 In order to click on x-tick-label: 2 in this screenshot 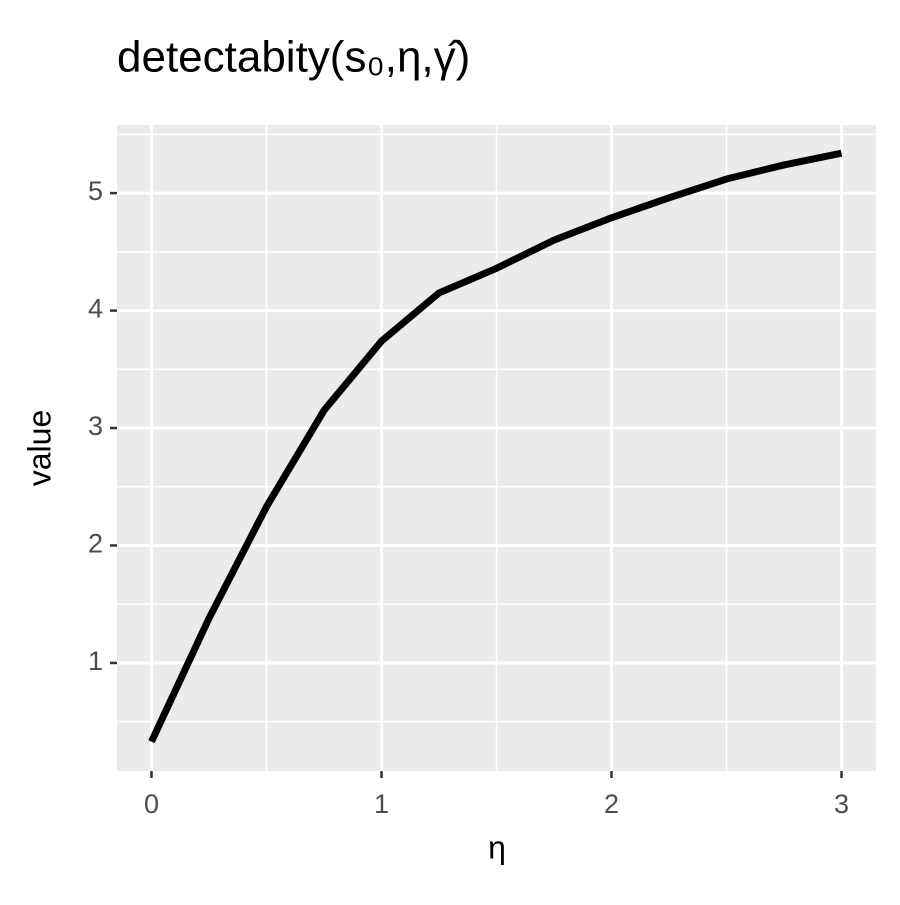, I will do `click(611, 804)`.